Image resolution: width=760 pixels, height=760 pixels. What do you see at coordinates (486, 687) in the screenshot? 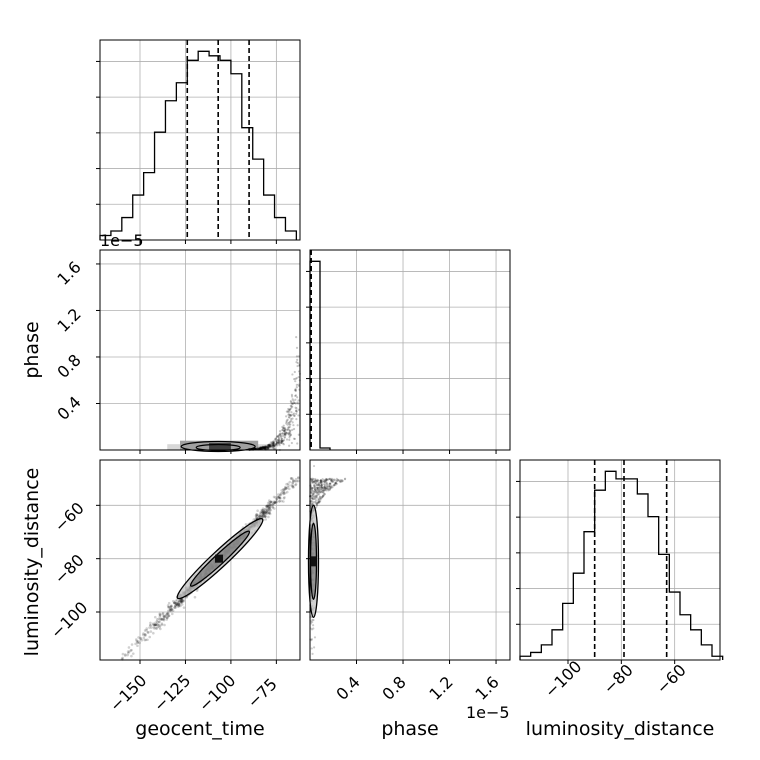
I see `phase-x-tick-label-3: 1.6` at bounding box center [486, 687].